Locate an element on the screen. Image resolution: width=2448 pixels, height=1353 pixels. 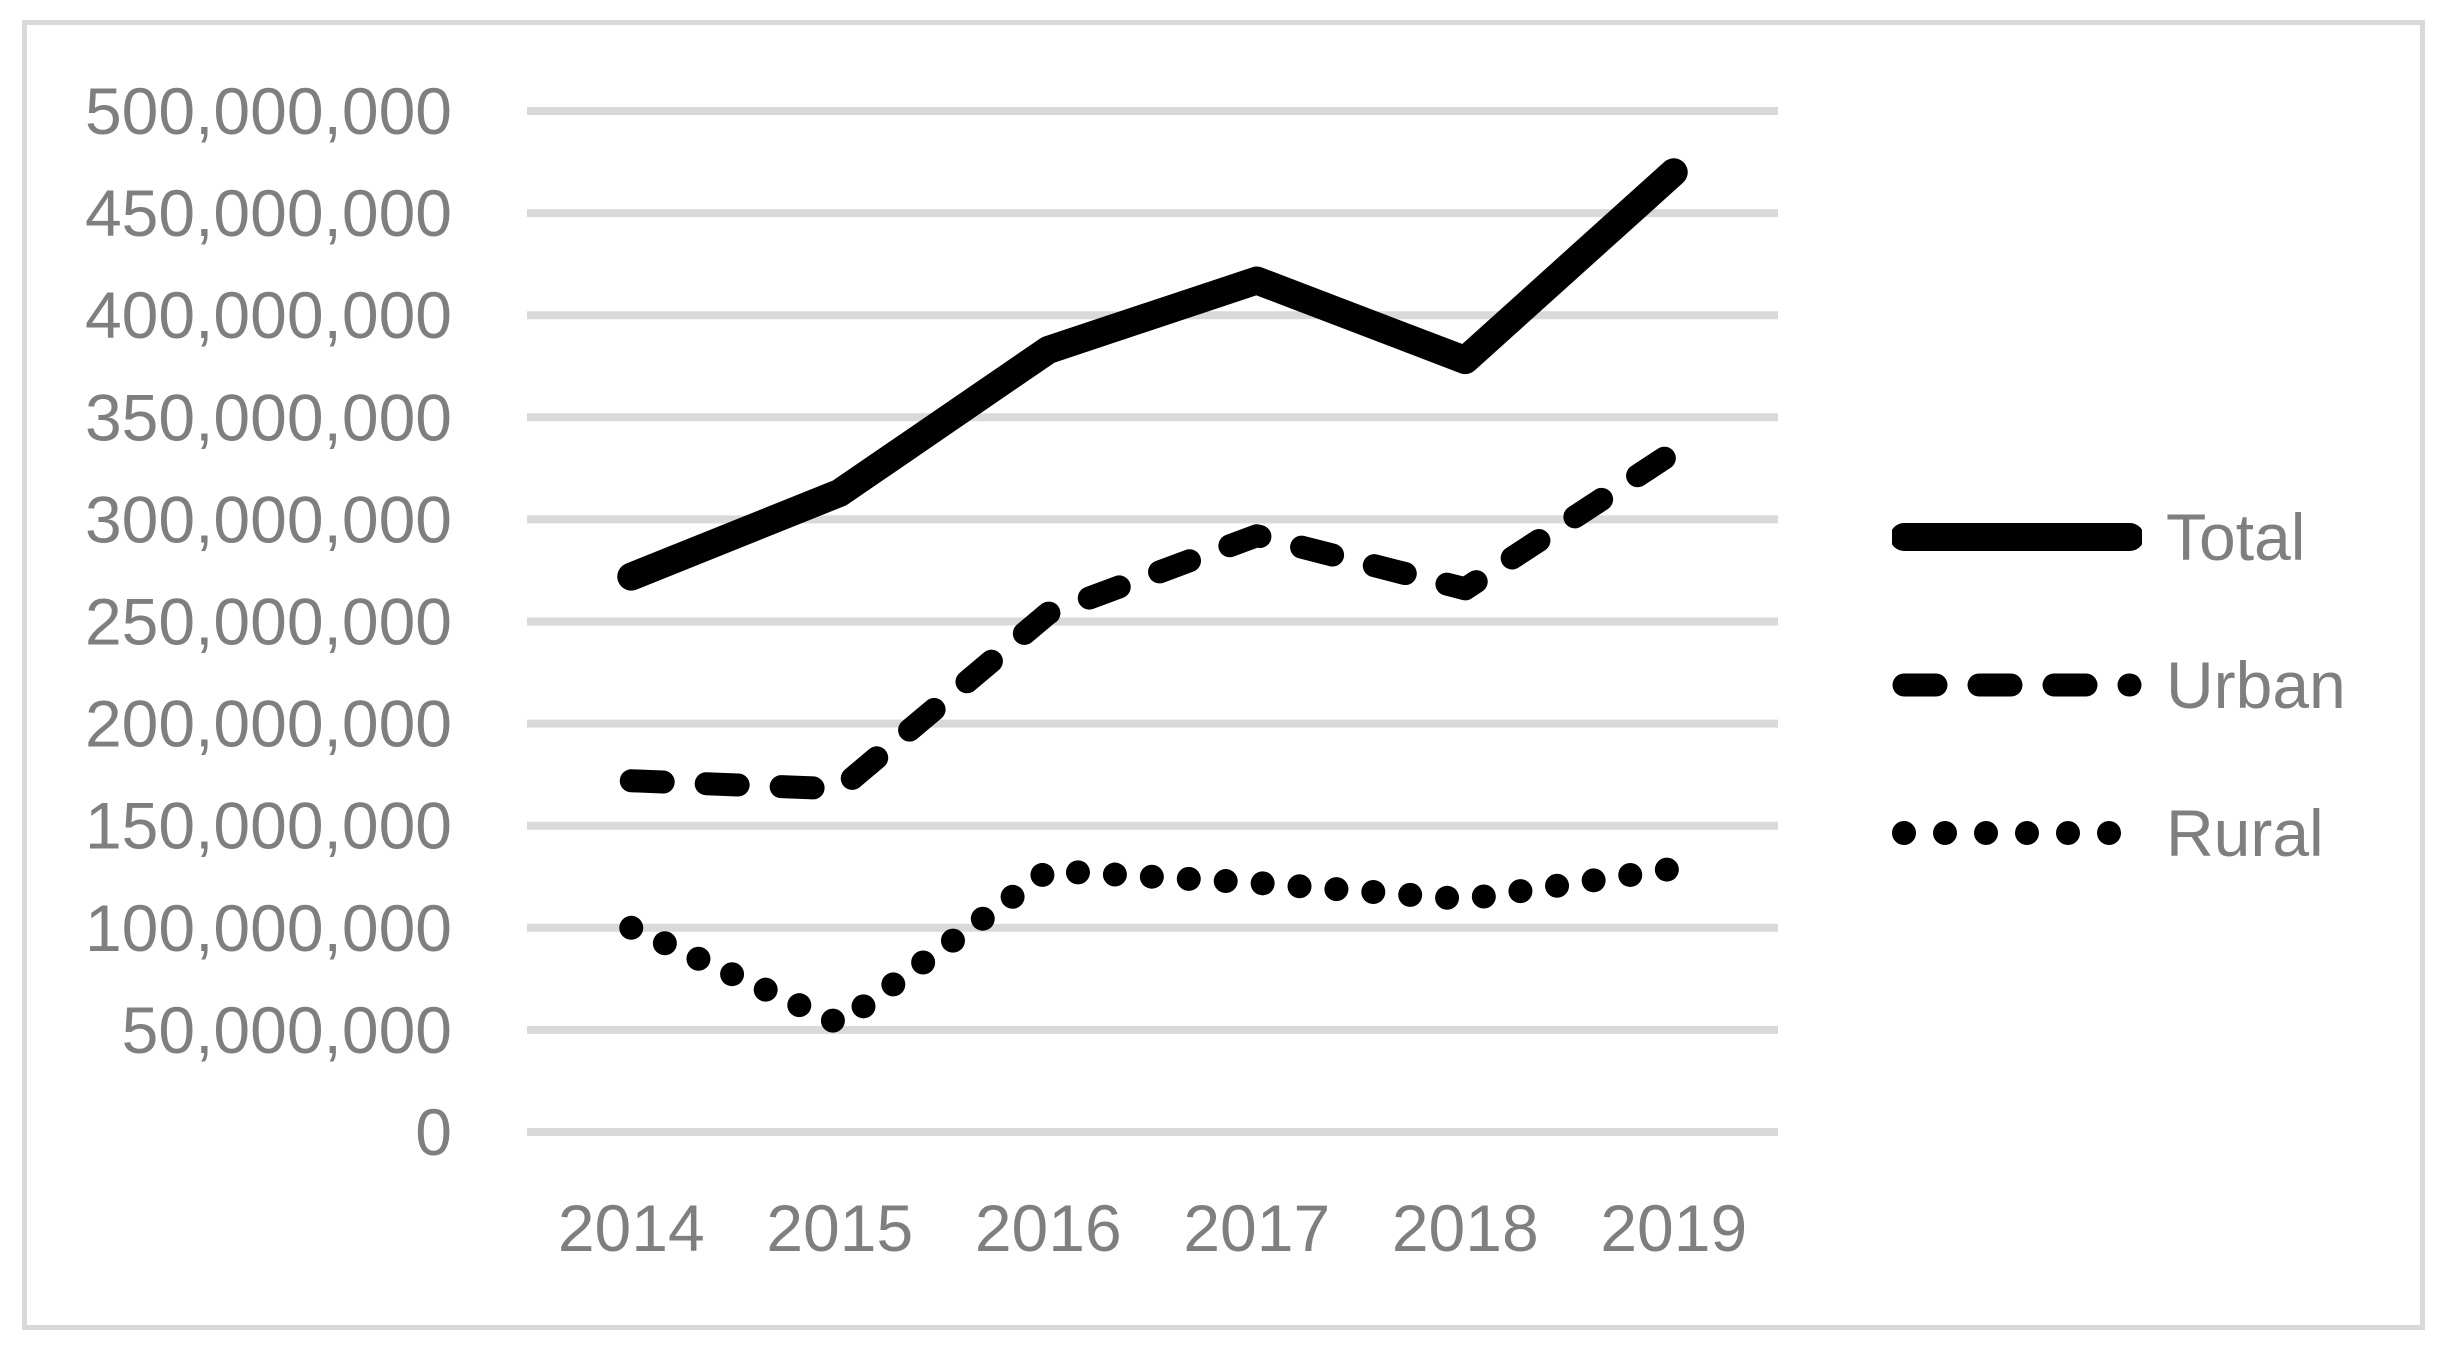
series-line-urban is located at coordinates (1152, 620).